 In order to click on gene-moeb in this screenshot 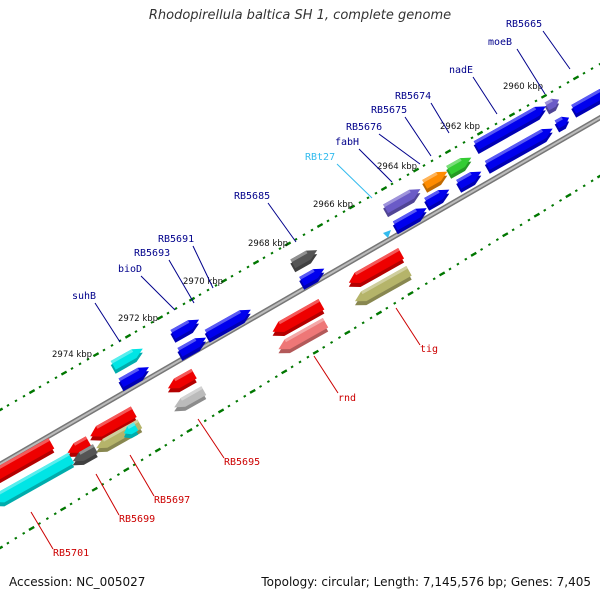, I will do `click(552, 106)`.